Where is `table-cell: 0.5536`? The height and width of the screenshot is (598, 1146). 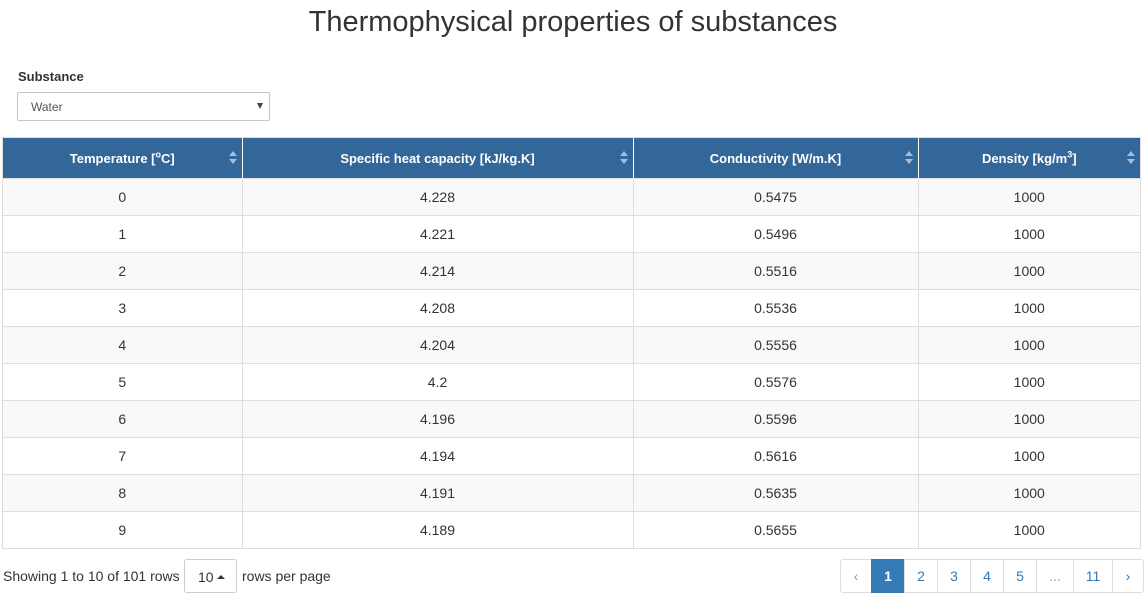 table-cell: 0.5536 is located at coordinates (776, 308).